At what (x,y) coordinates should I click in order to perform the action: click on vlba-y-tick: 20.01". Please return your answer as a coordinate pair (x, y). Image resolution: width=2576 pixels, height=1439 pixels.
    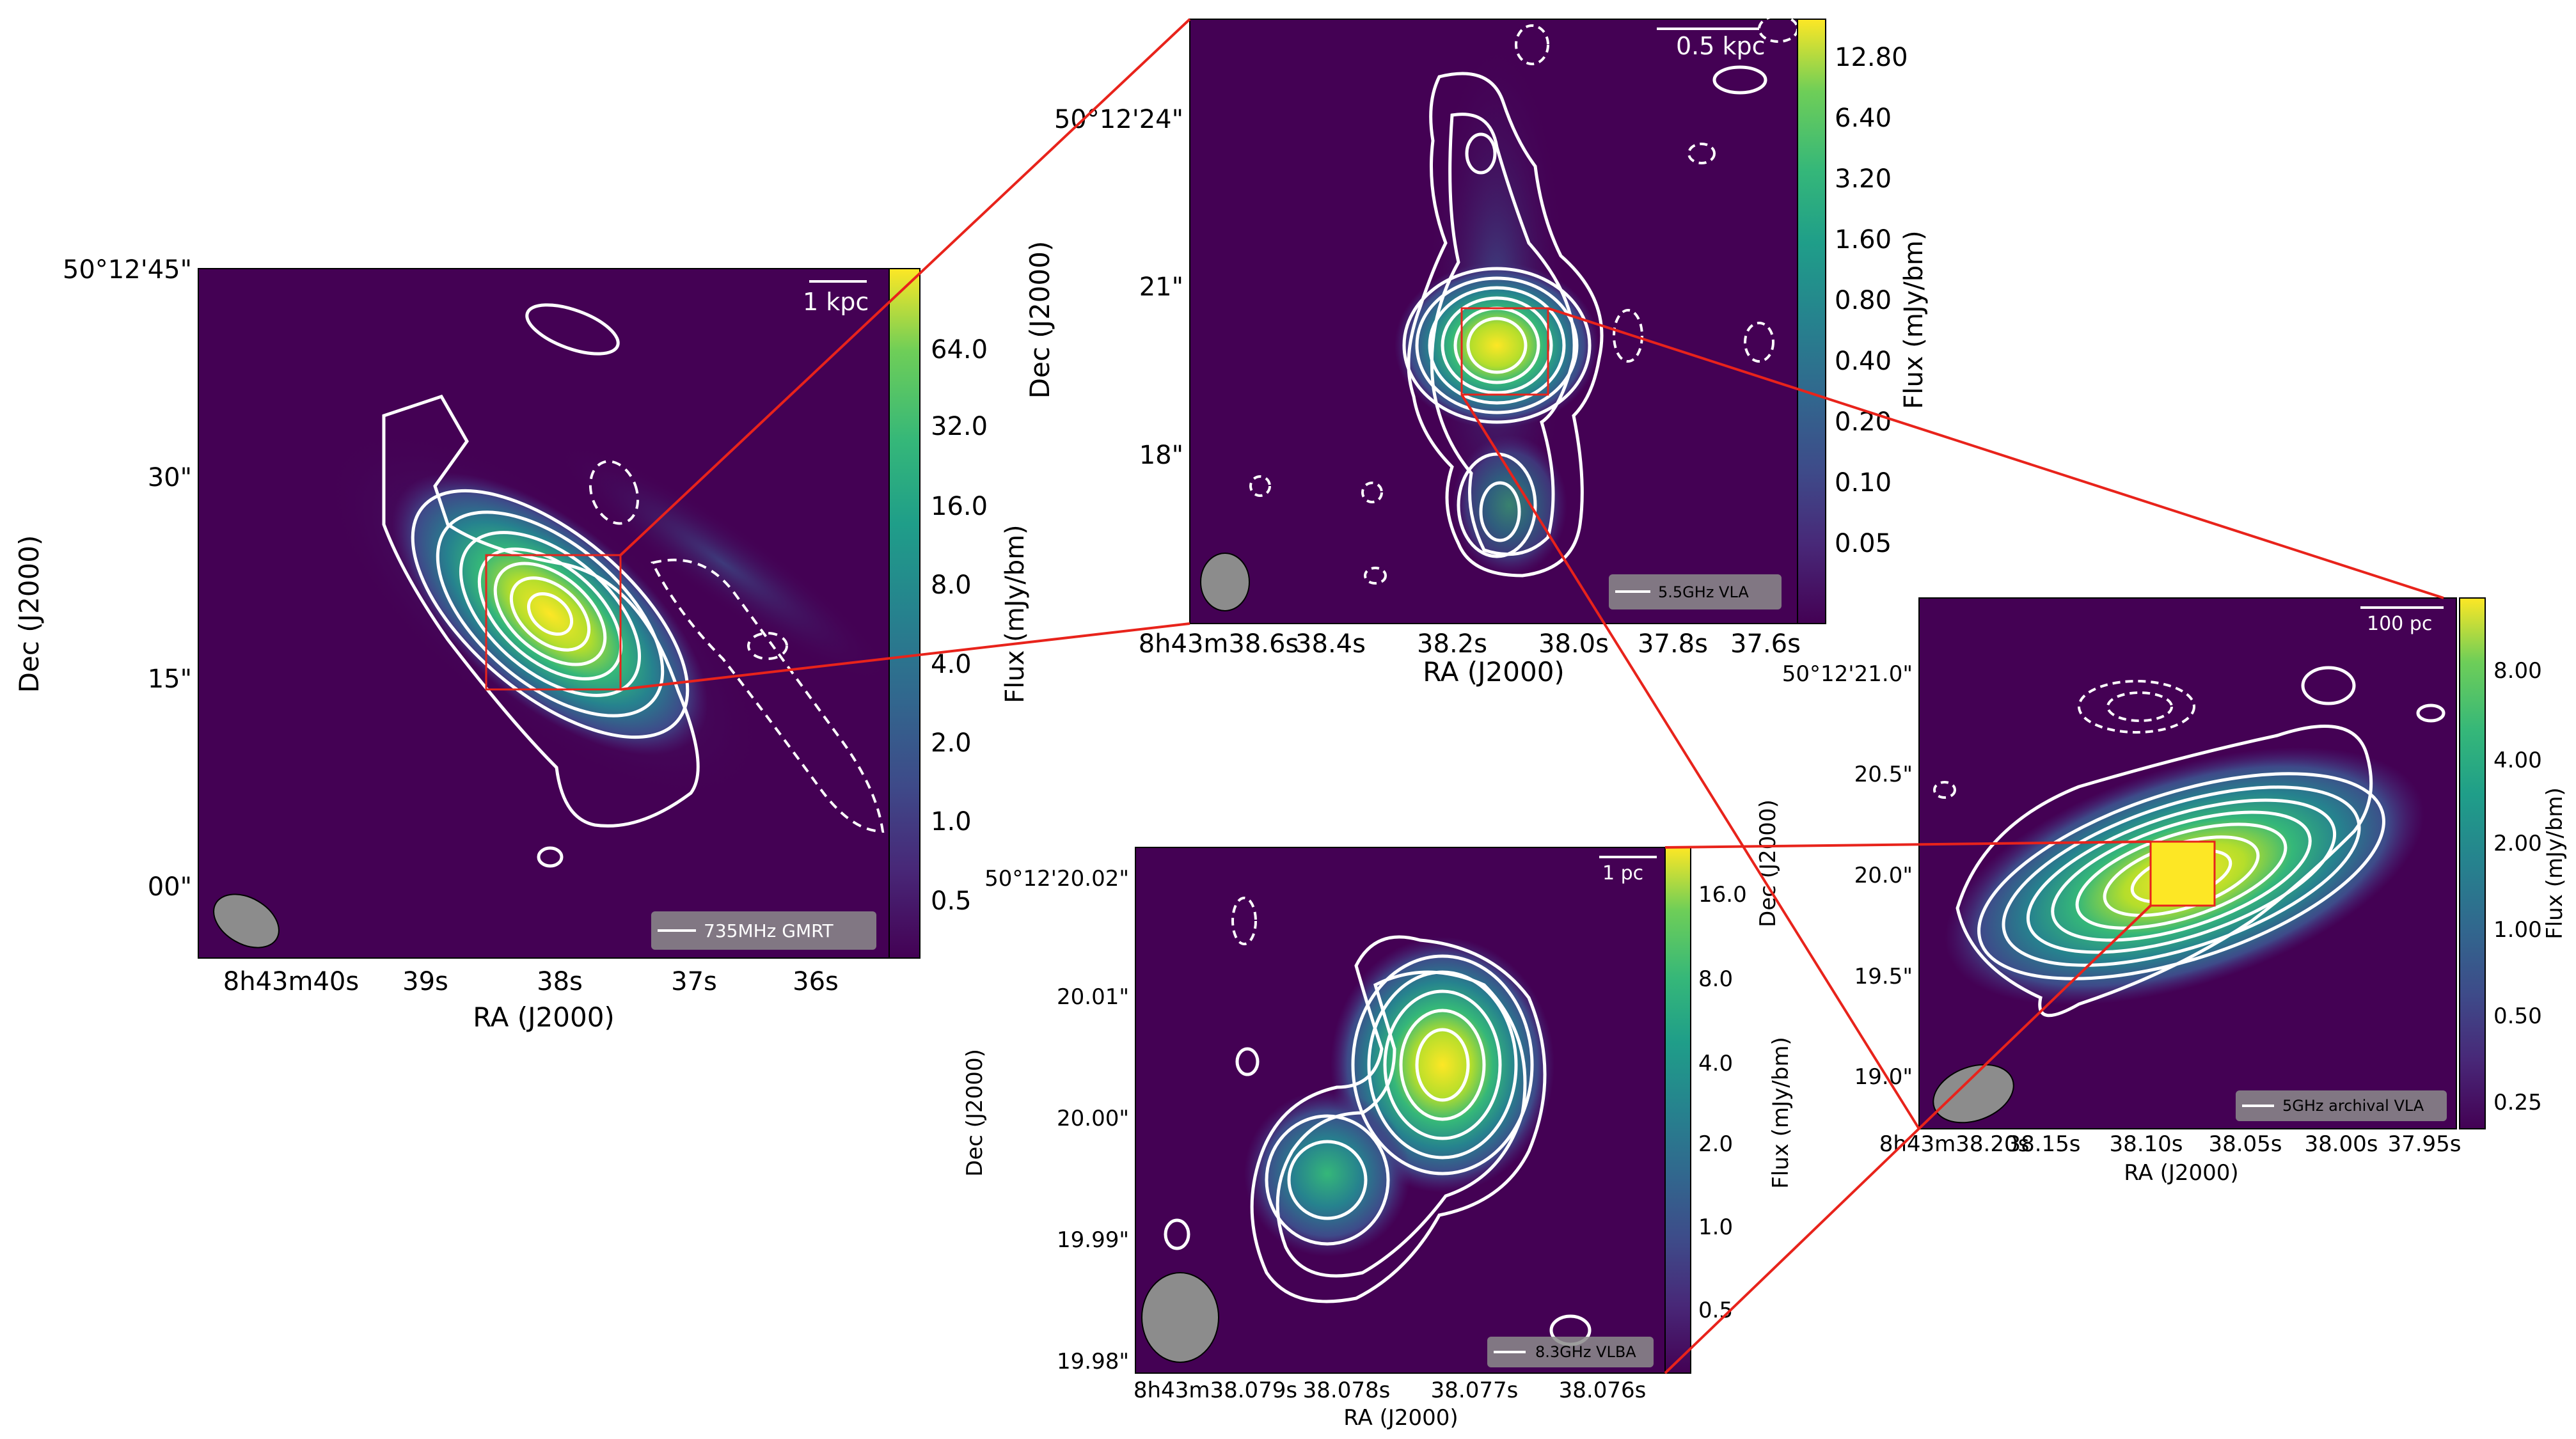
    Looking at the image, I should click on (1093, 997).